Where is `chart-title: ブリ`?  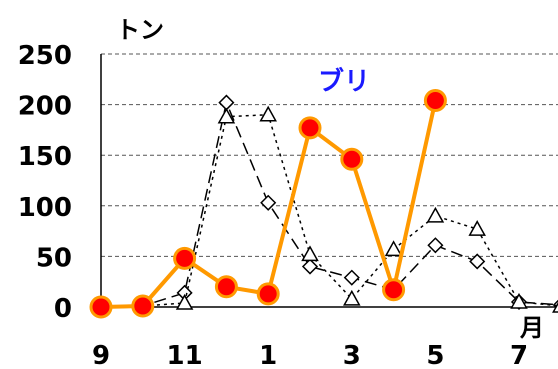
chart-title: ブリ is located at coordinates (344, 81).